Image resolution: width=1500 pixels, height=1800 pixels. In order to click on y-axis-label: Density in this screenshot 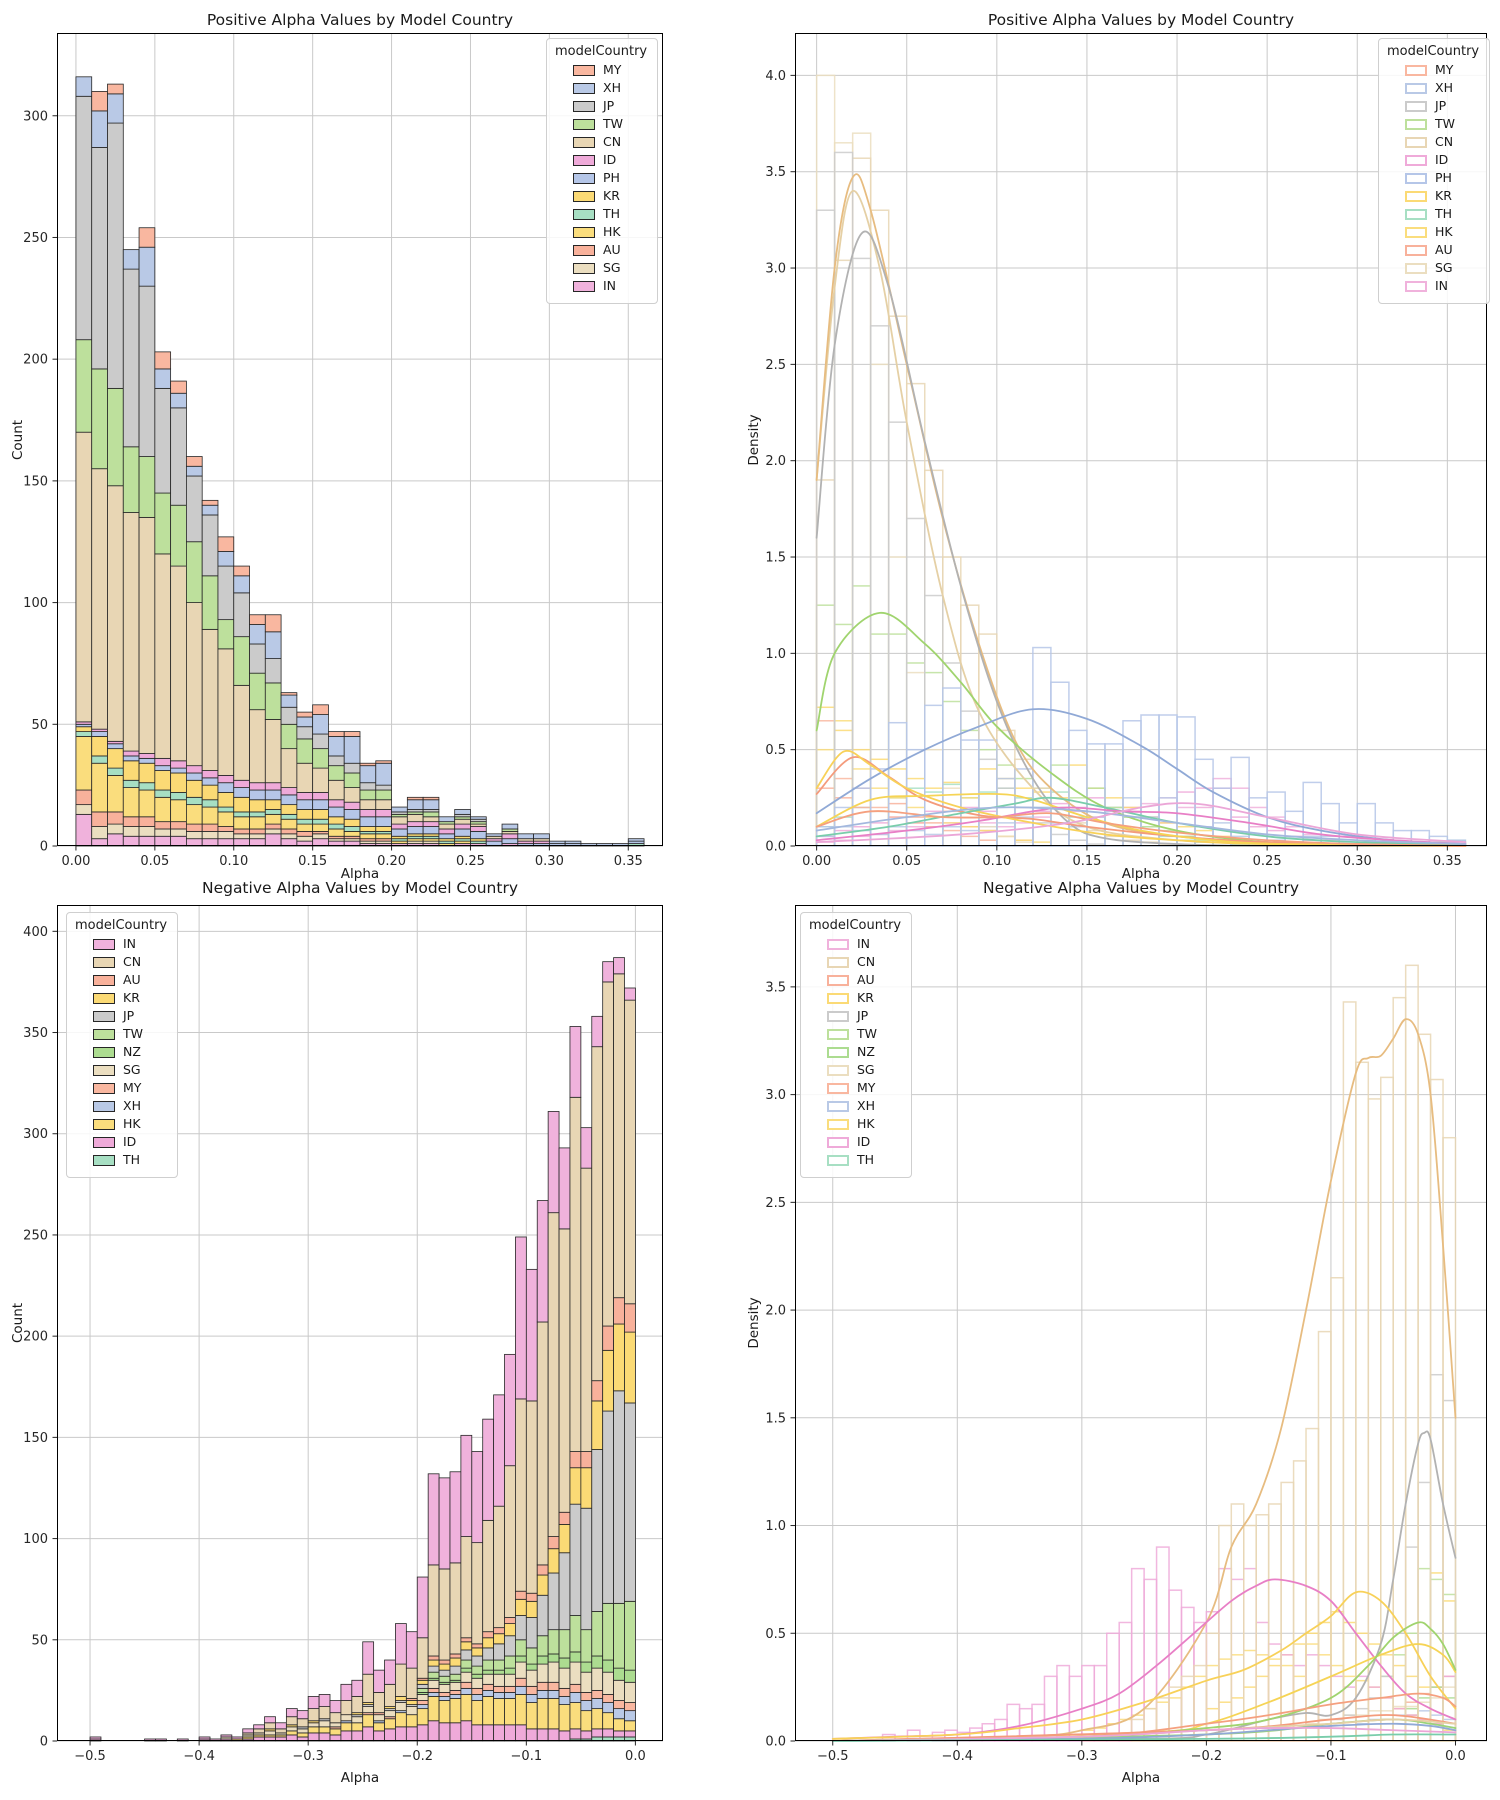, I will do `click(754, 1323)`.